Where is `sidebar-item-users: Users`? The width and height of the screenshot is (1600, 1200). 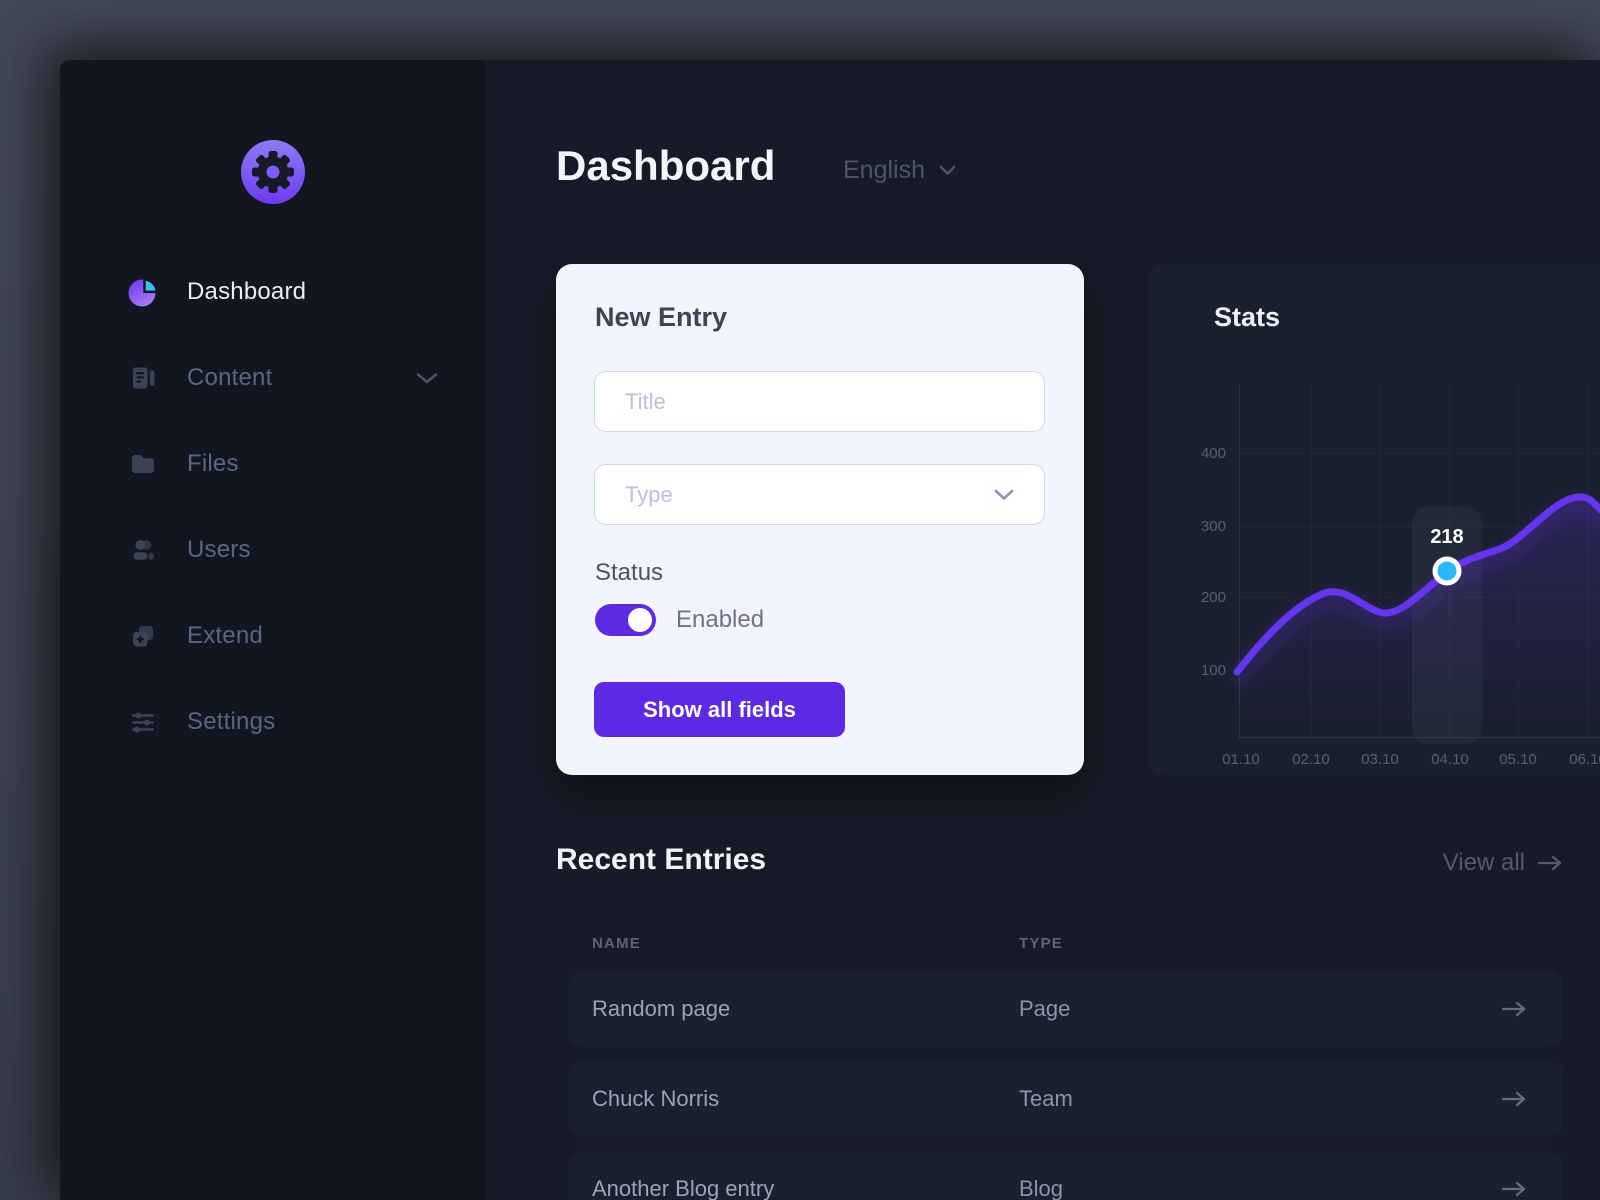
sidebar-item-users: Users is located at coordinates (273, 550).